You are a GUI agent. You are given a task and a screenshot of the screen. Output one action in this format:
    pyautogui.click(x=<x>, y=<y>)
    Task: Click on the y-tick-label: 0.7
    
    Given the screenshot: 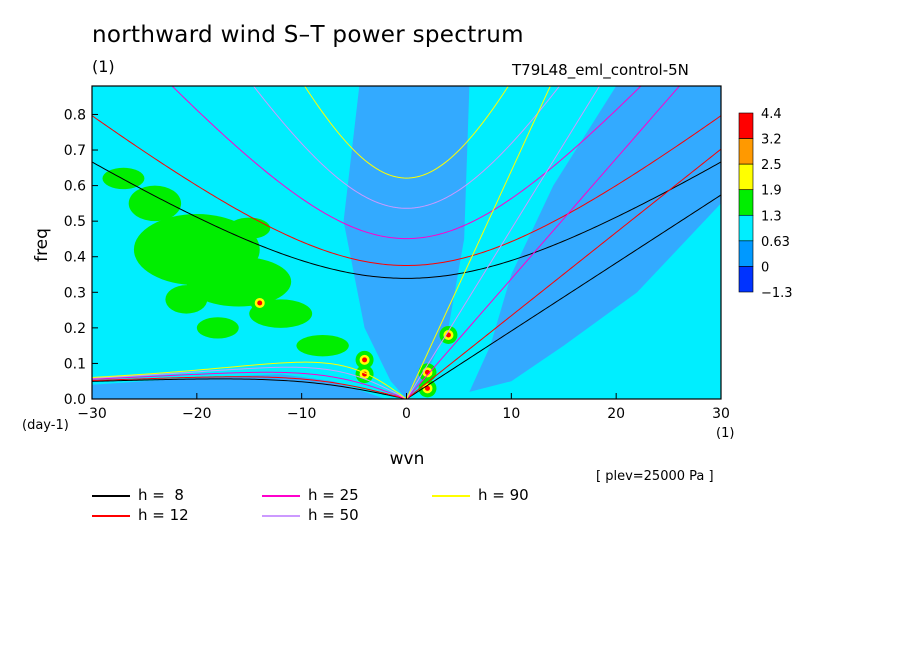 What is the action you would take?
    pyautogui.click(x=75, y=151)
    